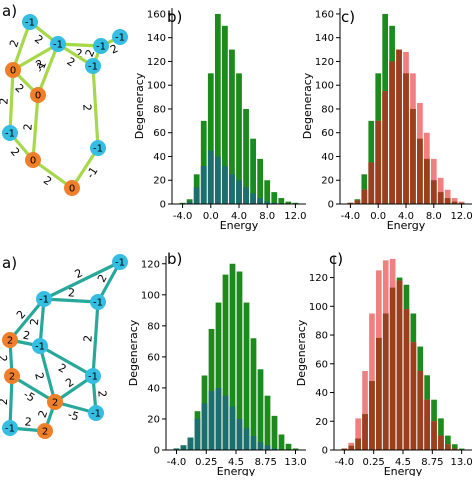 This screenshot has width=474, height=480. What do you see at coordinates (38, 96) in the screenshot?
I see `graph-node-label: 0` at bounding box center [38, 96].